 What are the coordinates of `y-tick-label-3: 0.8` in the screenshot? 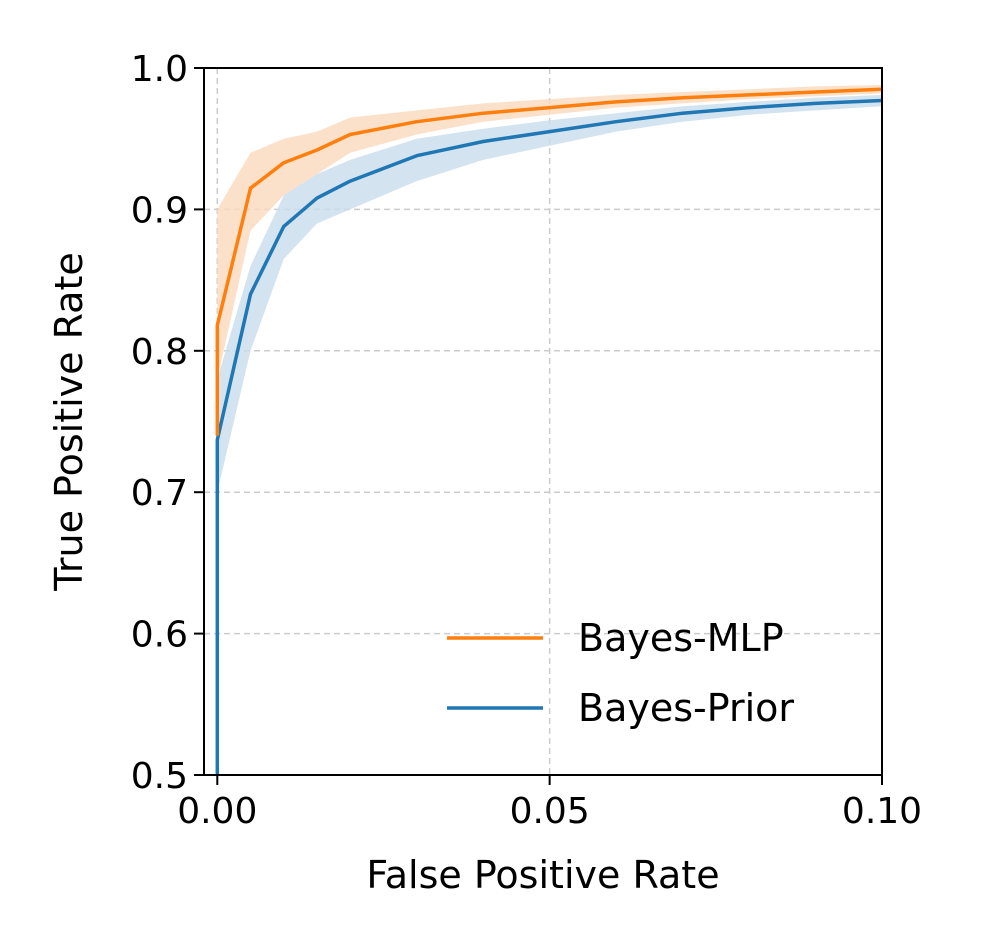 It's located at (159, 352).